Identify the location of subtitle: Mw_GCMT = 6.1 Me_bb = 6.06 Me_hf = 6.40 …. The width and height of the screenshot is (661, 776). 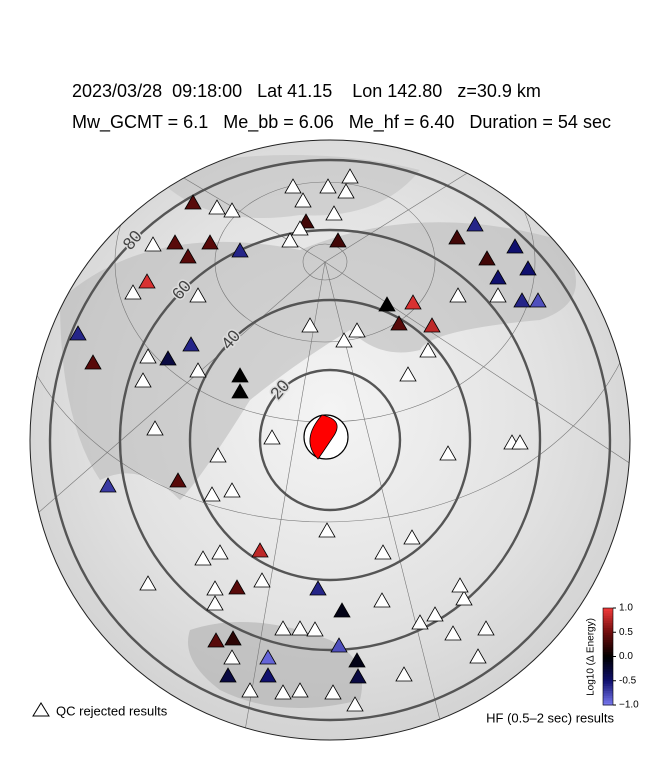
(341, 122).